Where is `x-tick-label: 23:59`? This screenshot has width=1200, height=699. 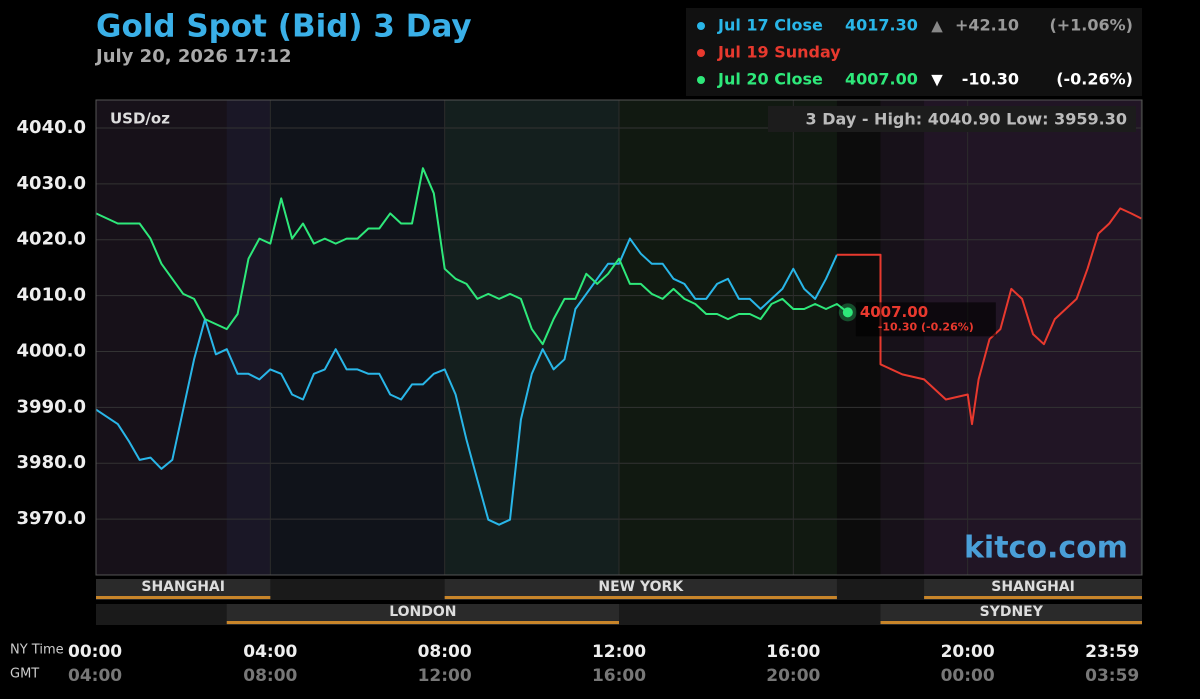 x-tick-label: 23:59 is located at coordinates (1112, 652).